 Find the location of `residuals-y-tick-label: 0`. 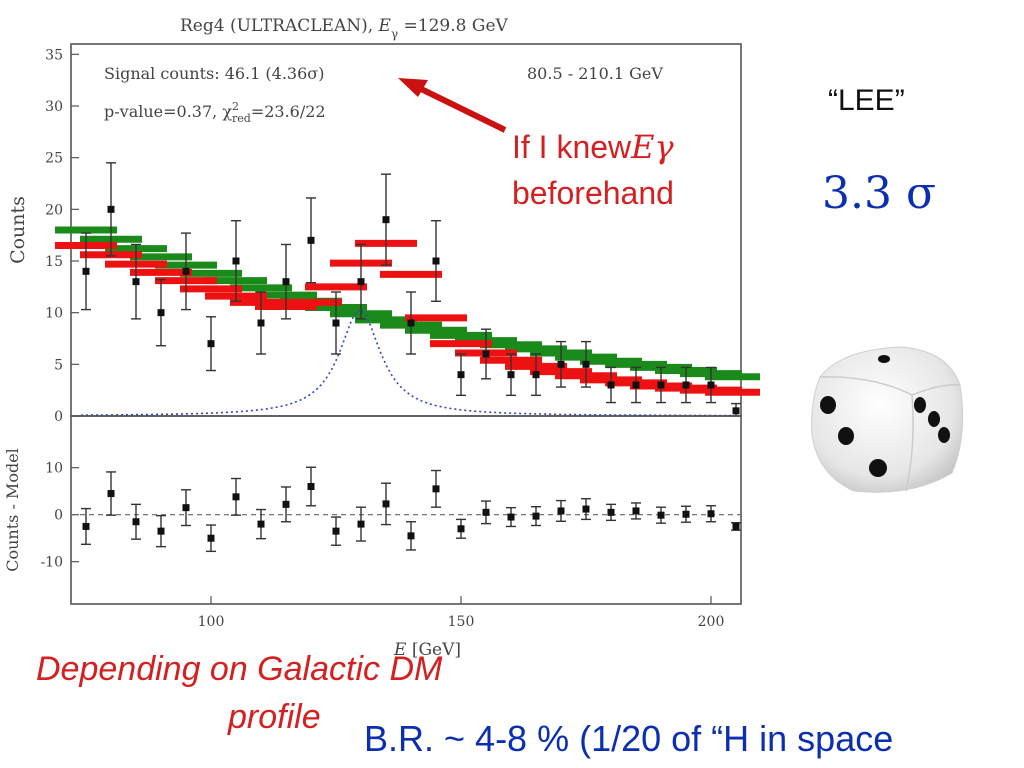

residuals-y-tick-label: 0 is located at coordinates (58, 516).